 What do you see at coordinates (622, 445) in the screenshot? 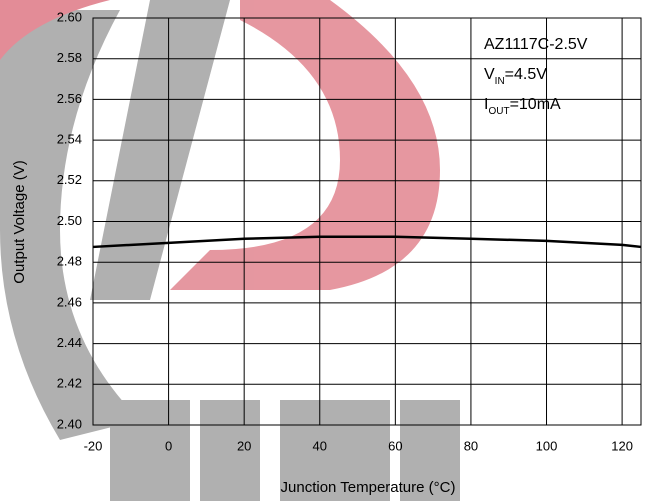
I see `x-tick-label: 120` at bounding box center [622, 445].